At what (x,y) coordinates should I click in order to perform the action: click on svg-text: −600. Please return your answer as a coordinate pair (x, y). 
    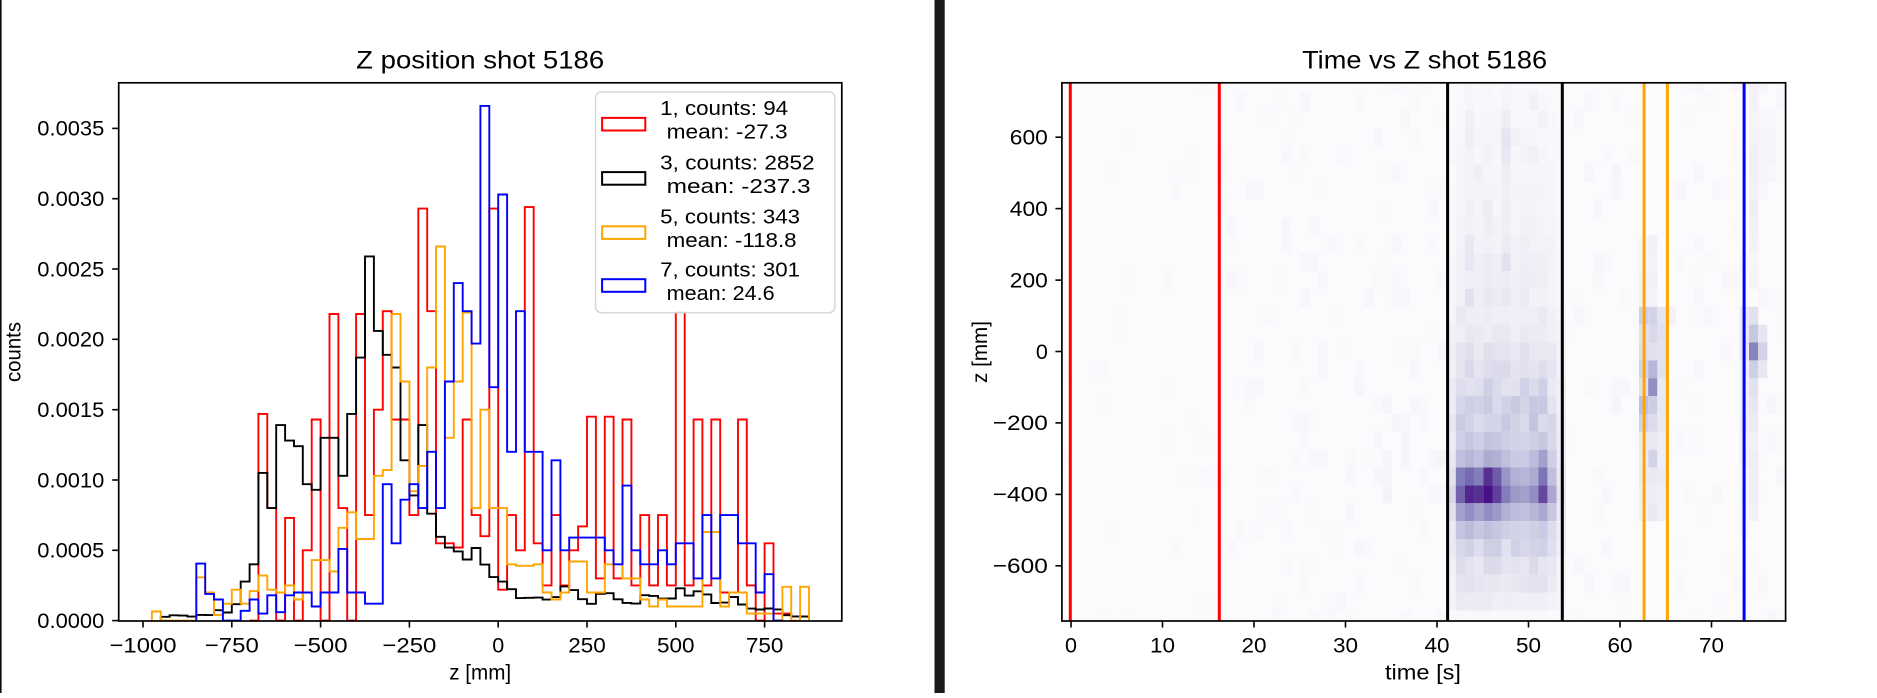
    Looking at the image, I should click on (1020, 566).